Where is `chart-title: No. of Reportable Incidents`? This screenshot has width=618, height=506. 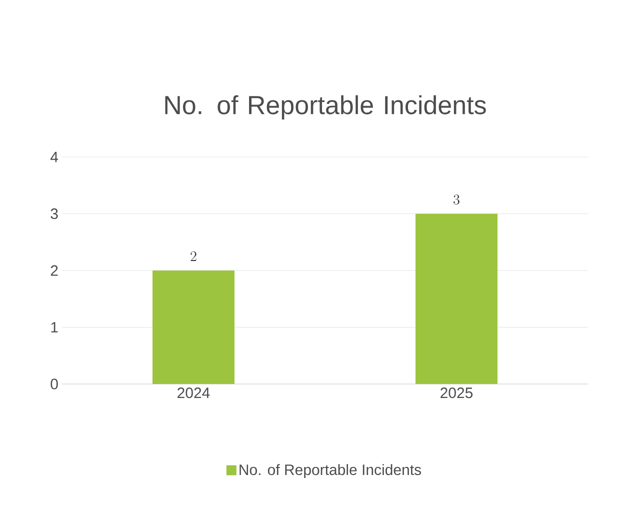 chart-title: No. of Reportable Incidents is located at coordinates (325, 107).